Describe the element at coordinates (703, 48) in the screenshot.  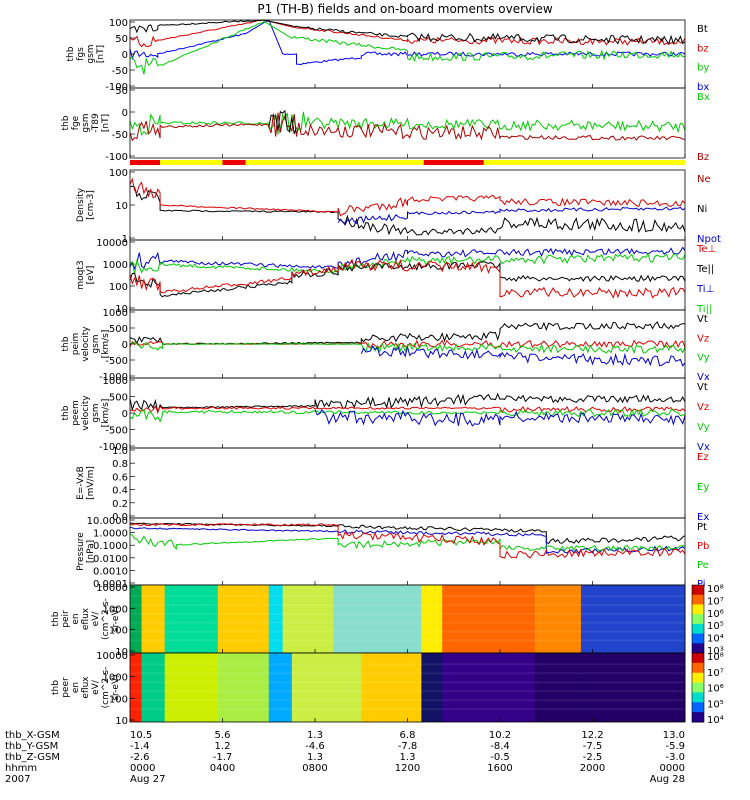
I see `legend-bz: bz` at that location.